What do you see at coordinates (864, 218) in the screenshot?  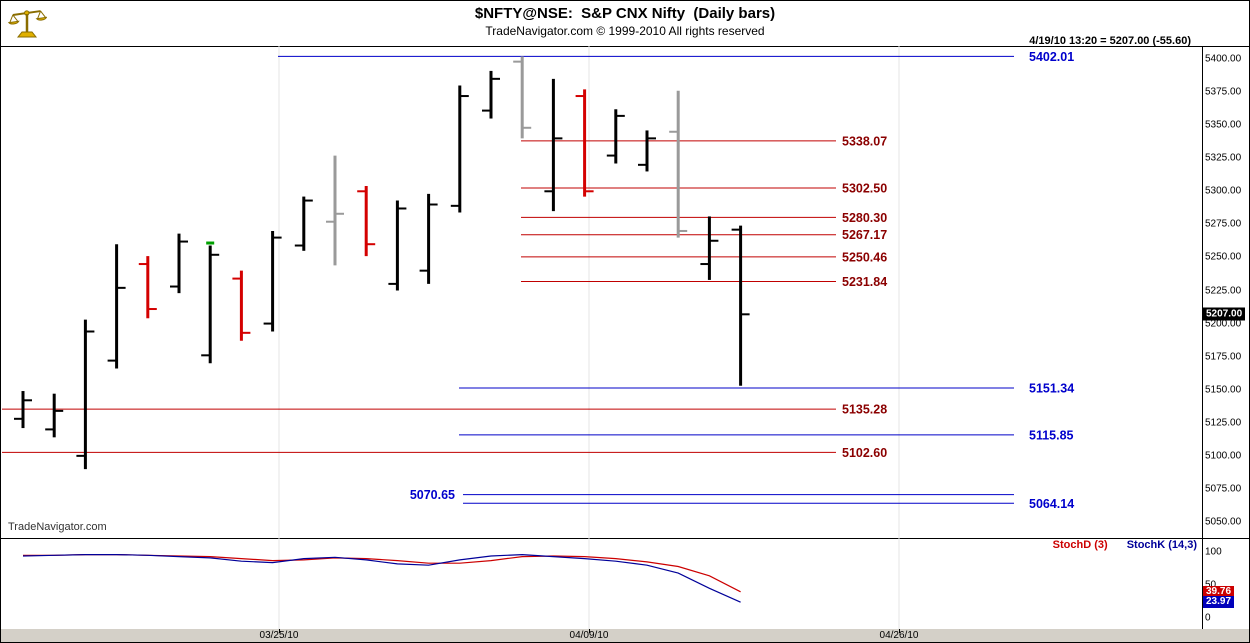 I see `level-label: 5280.30` at bounding box center [864, 218].